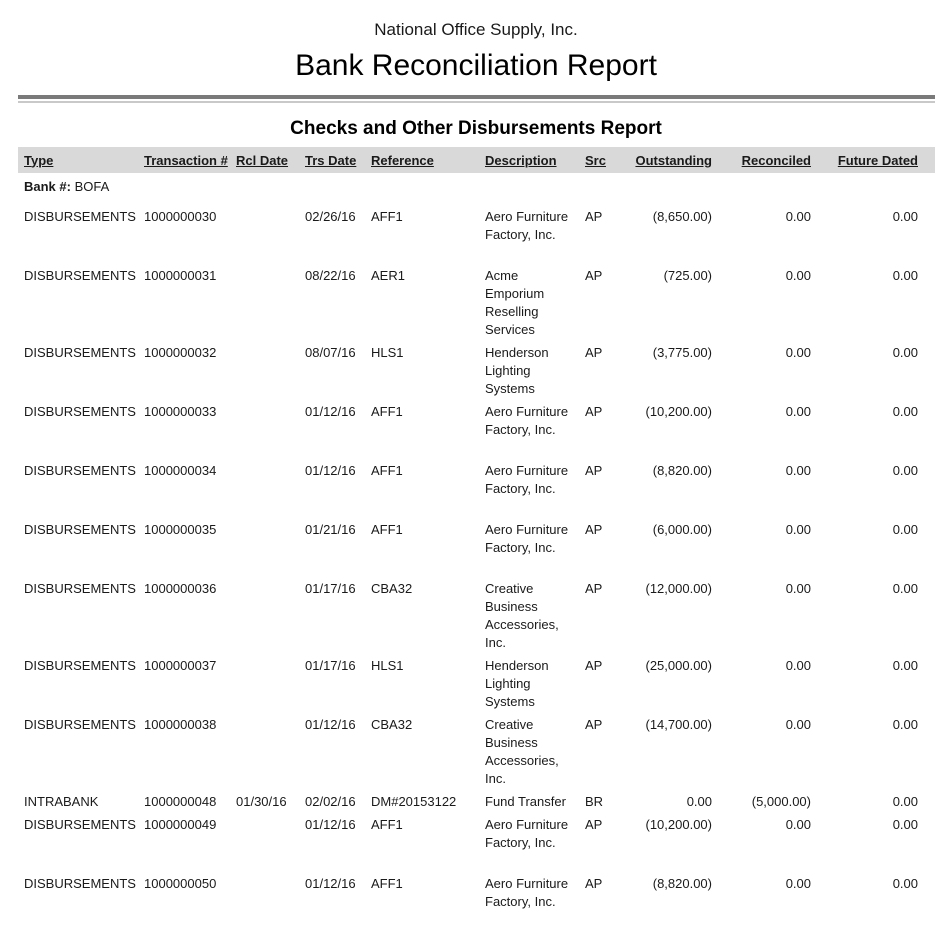 The image size is (952, 946). Describe the element at coordinates (180, 665) in the screenshot. I see `cell-transaction-number: 1000000037` at that location.